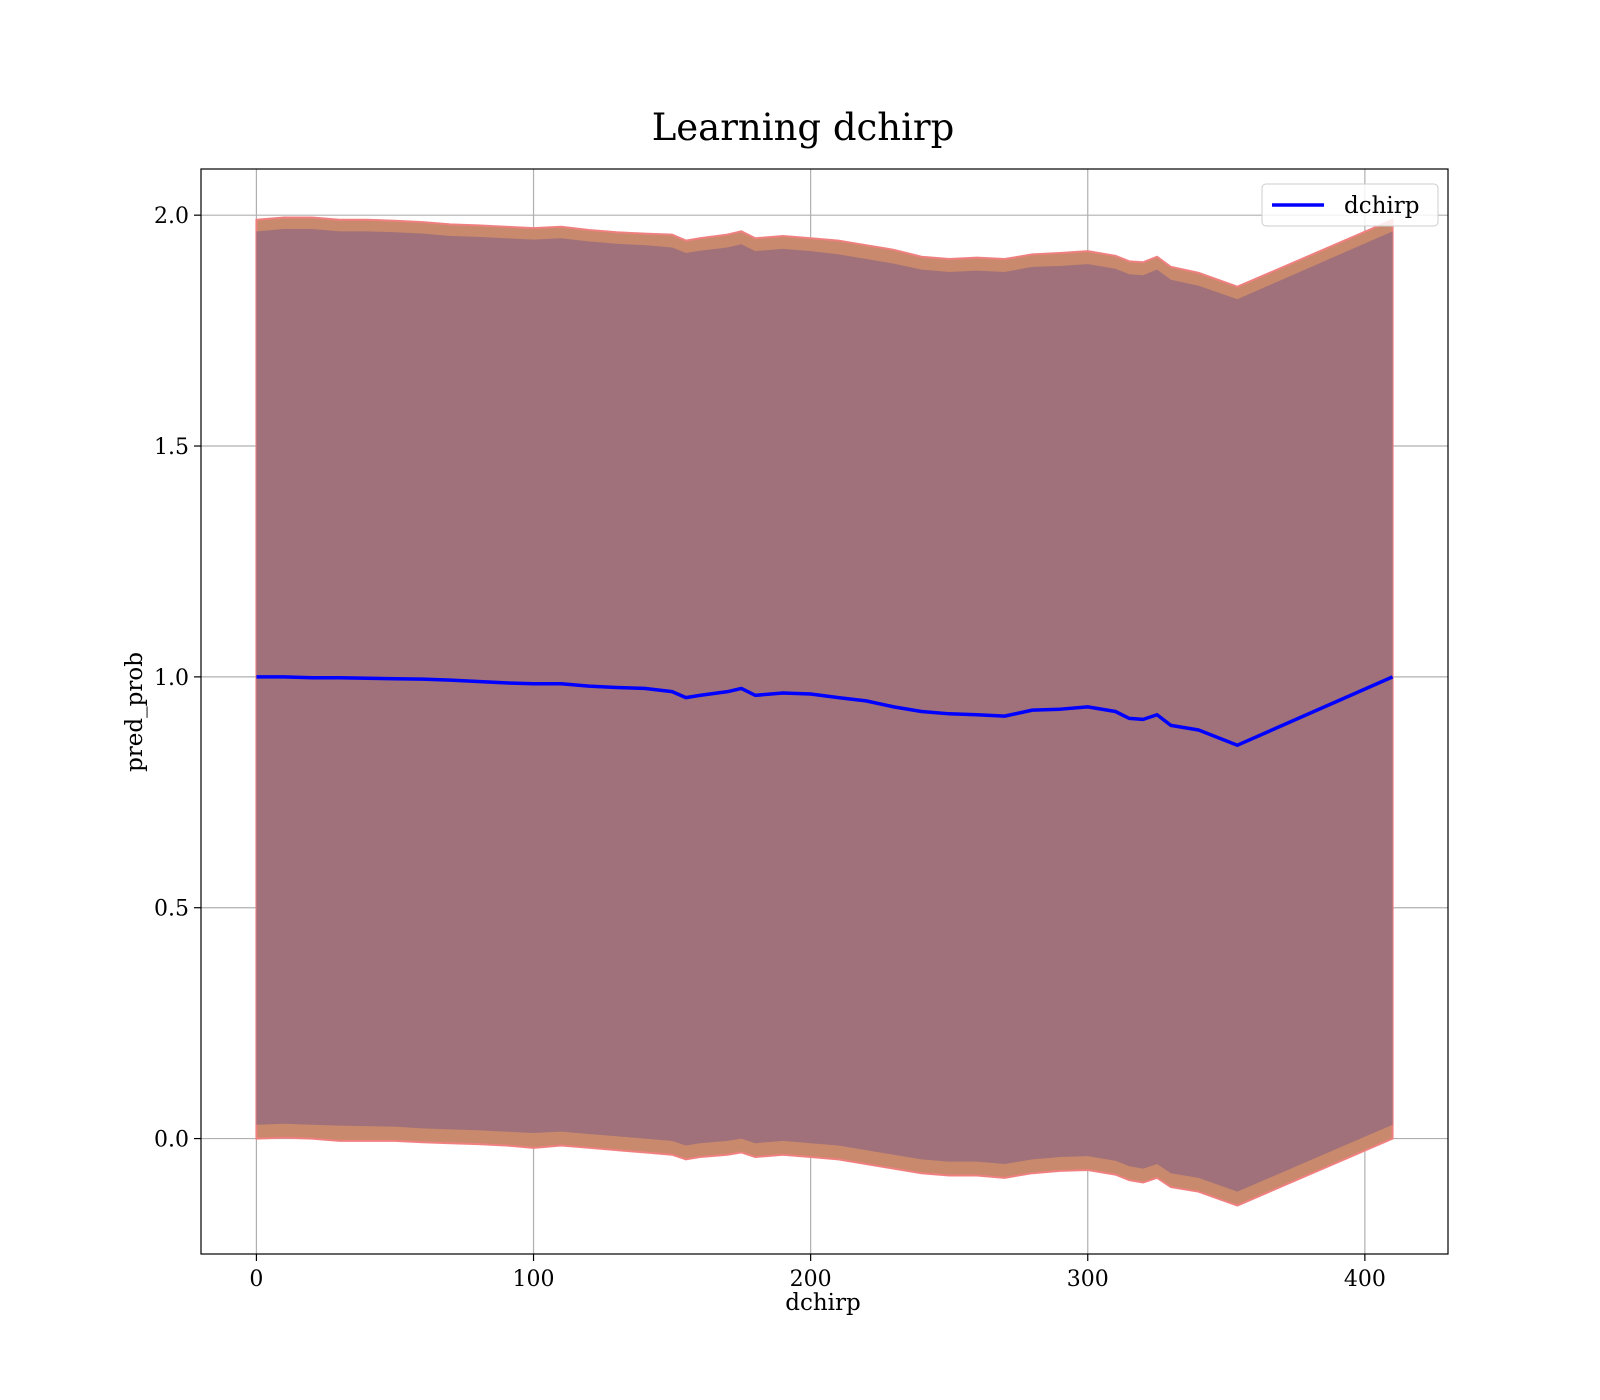 Image resolution: width=1600 pixels, height=1400 pixels. I want to click on y-tick-label-2: 1.0, so click(171, 678).